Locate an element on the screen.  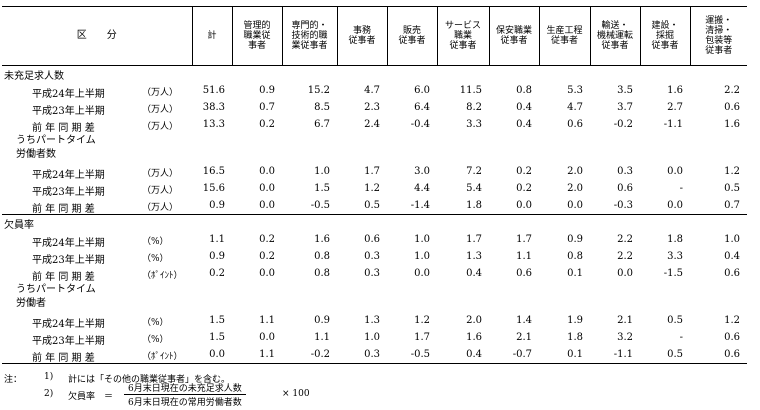
multiplier: × 100 is located at coordinates (296, 394).